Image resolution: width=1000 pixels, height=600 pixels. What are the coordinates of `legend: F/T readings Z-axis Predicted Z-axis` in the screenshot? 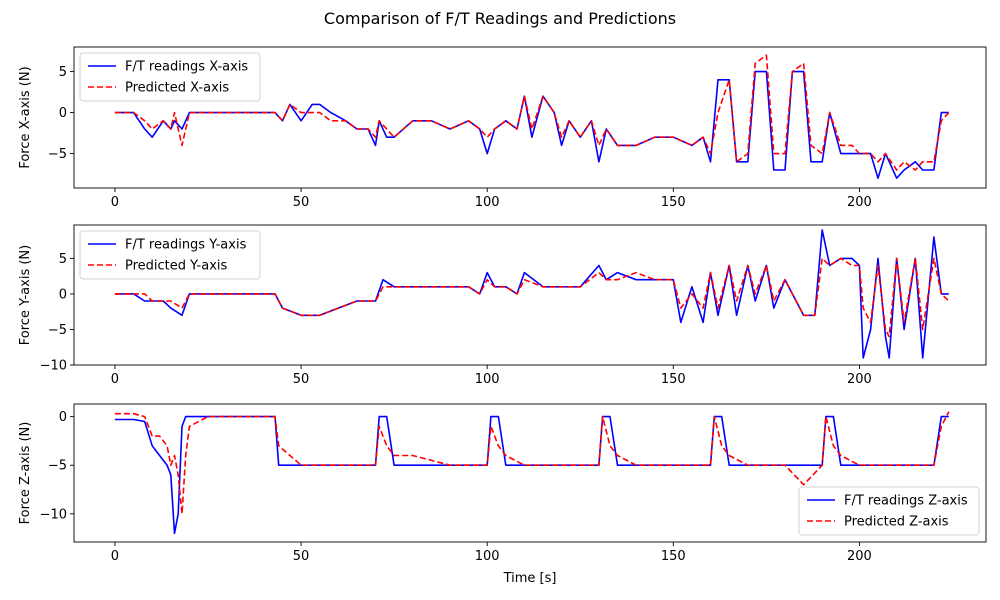 It's located at (889, 511).